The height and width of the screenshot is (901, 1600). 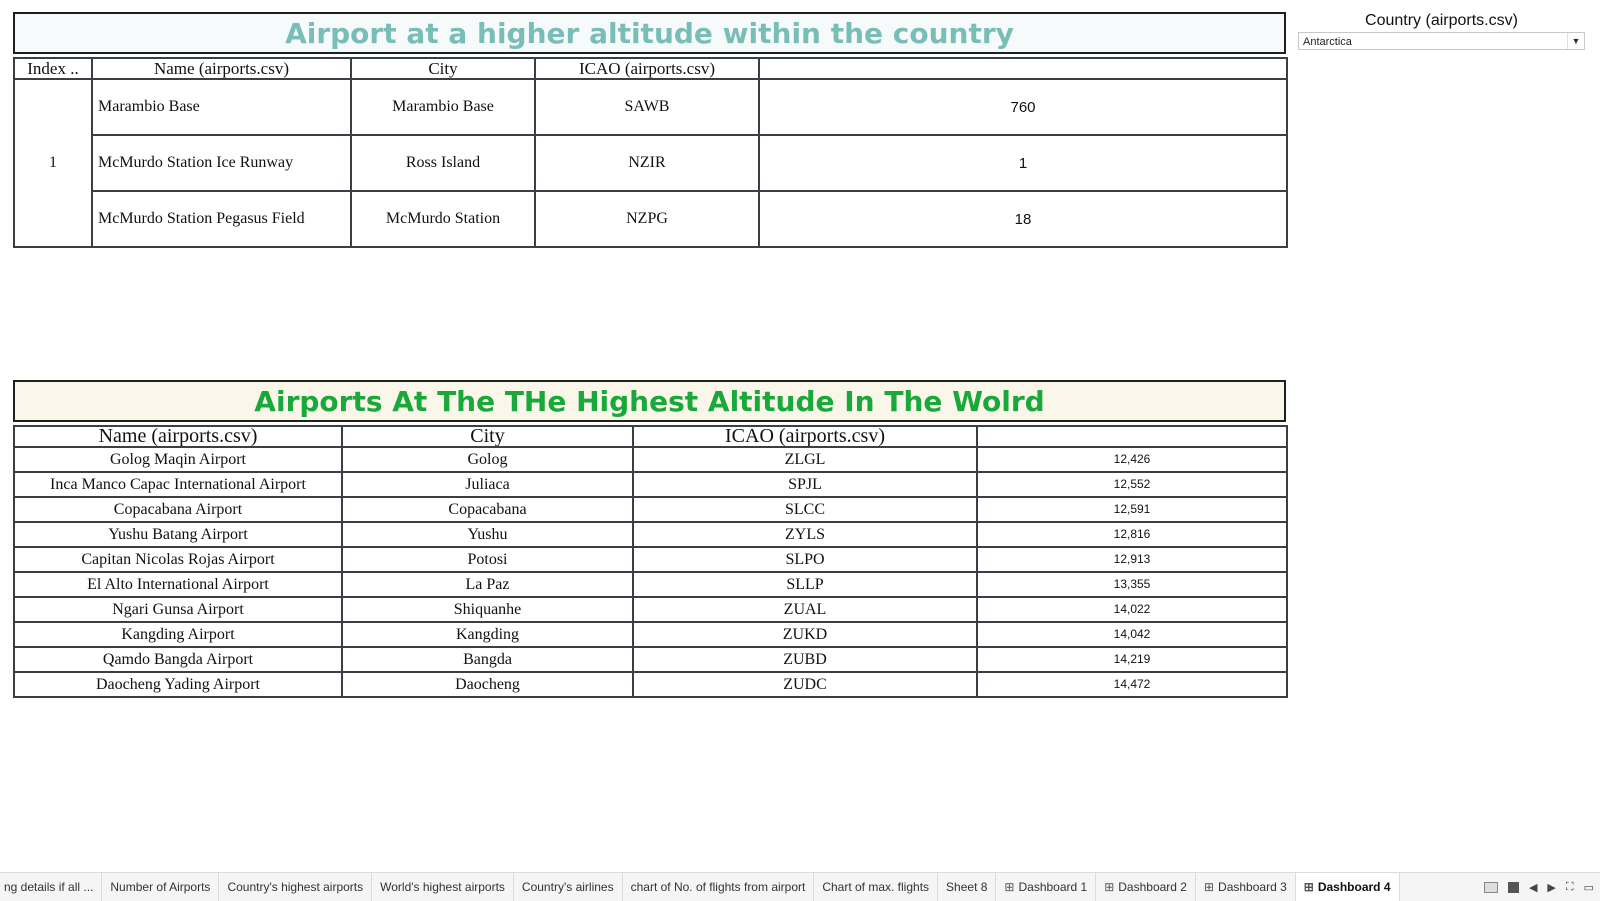 I want to click on dashboard-icon: ⊞, so click(x=1308, y=887).